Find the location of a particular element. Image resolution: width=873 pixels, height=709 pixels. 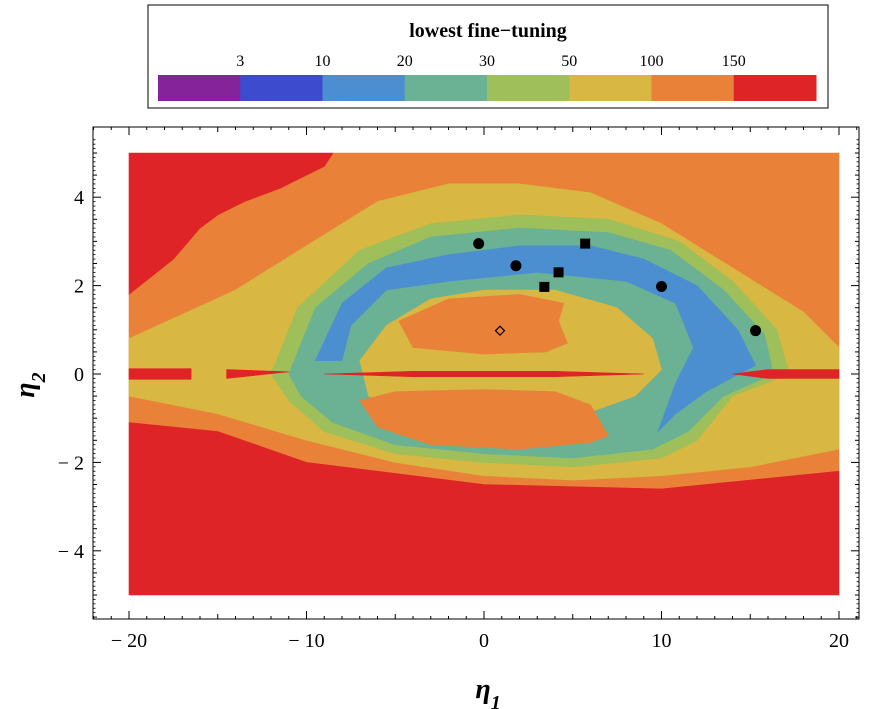

legend: lowest fine−tuning 3 10 20 30 50 100 150 is located at coordinates (488, 56).